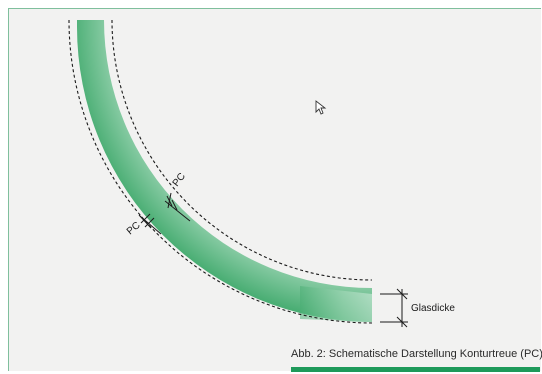 The image size is (542, 374). Describe the element at coordinates (394, 308) in the screenshot. I see `thickness-dimension` at that location.